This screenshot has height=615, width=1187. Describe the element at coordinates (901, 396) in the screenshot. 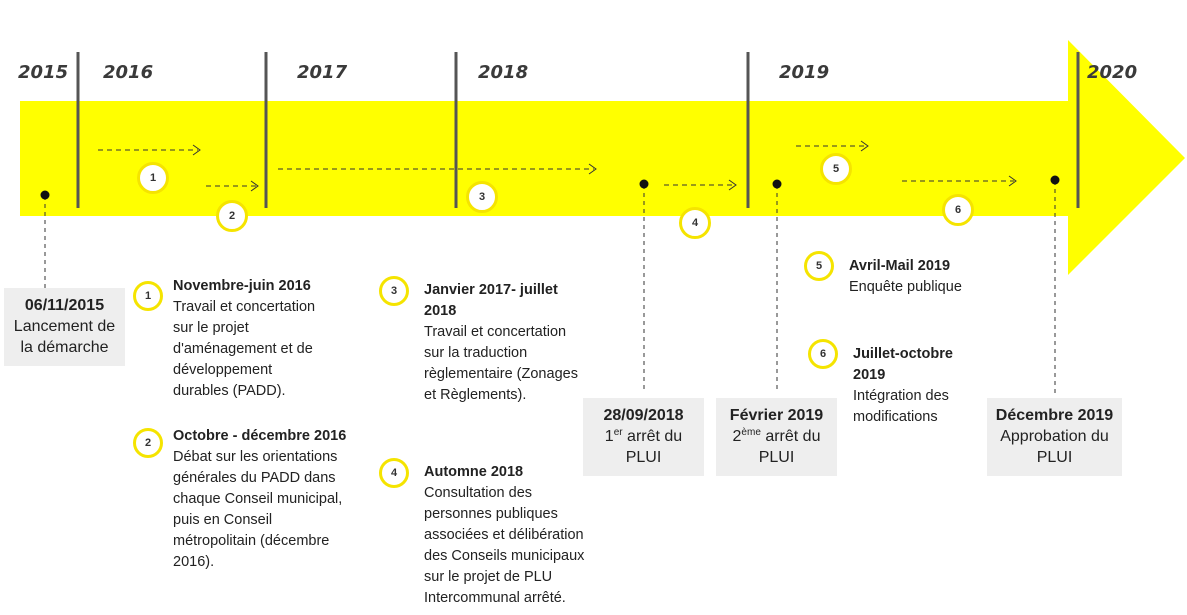

I see `legend-text: Intégration des` at that location.